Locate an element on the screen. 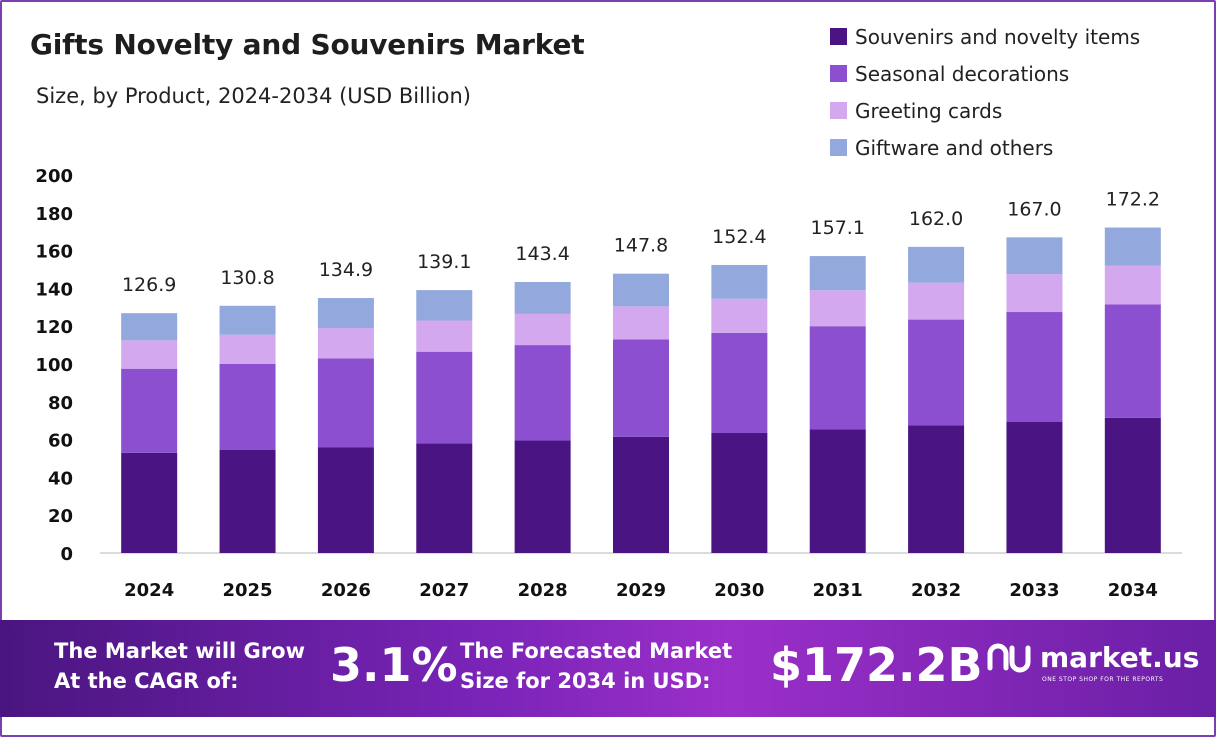 The image size is (1216, 737). cagr-caption-line2: At the CAGR of: is located at coordinates (146, 681).